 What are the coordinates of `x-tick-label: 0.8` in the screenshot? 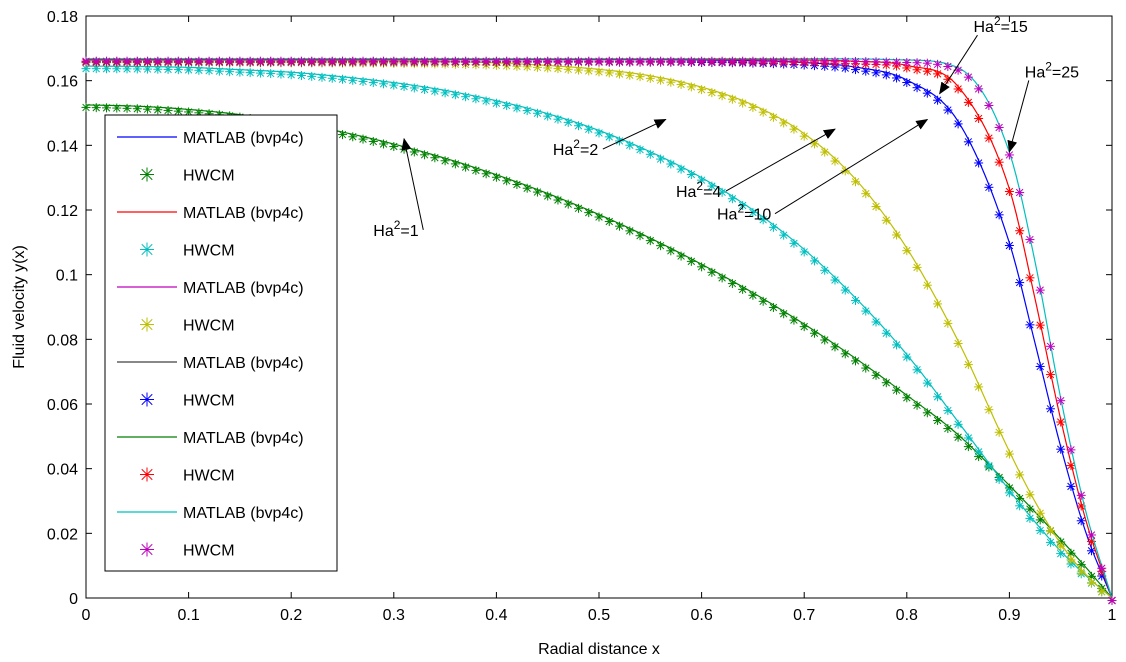 It's located at (907, 615).